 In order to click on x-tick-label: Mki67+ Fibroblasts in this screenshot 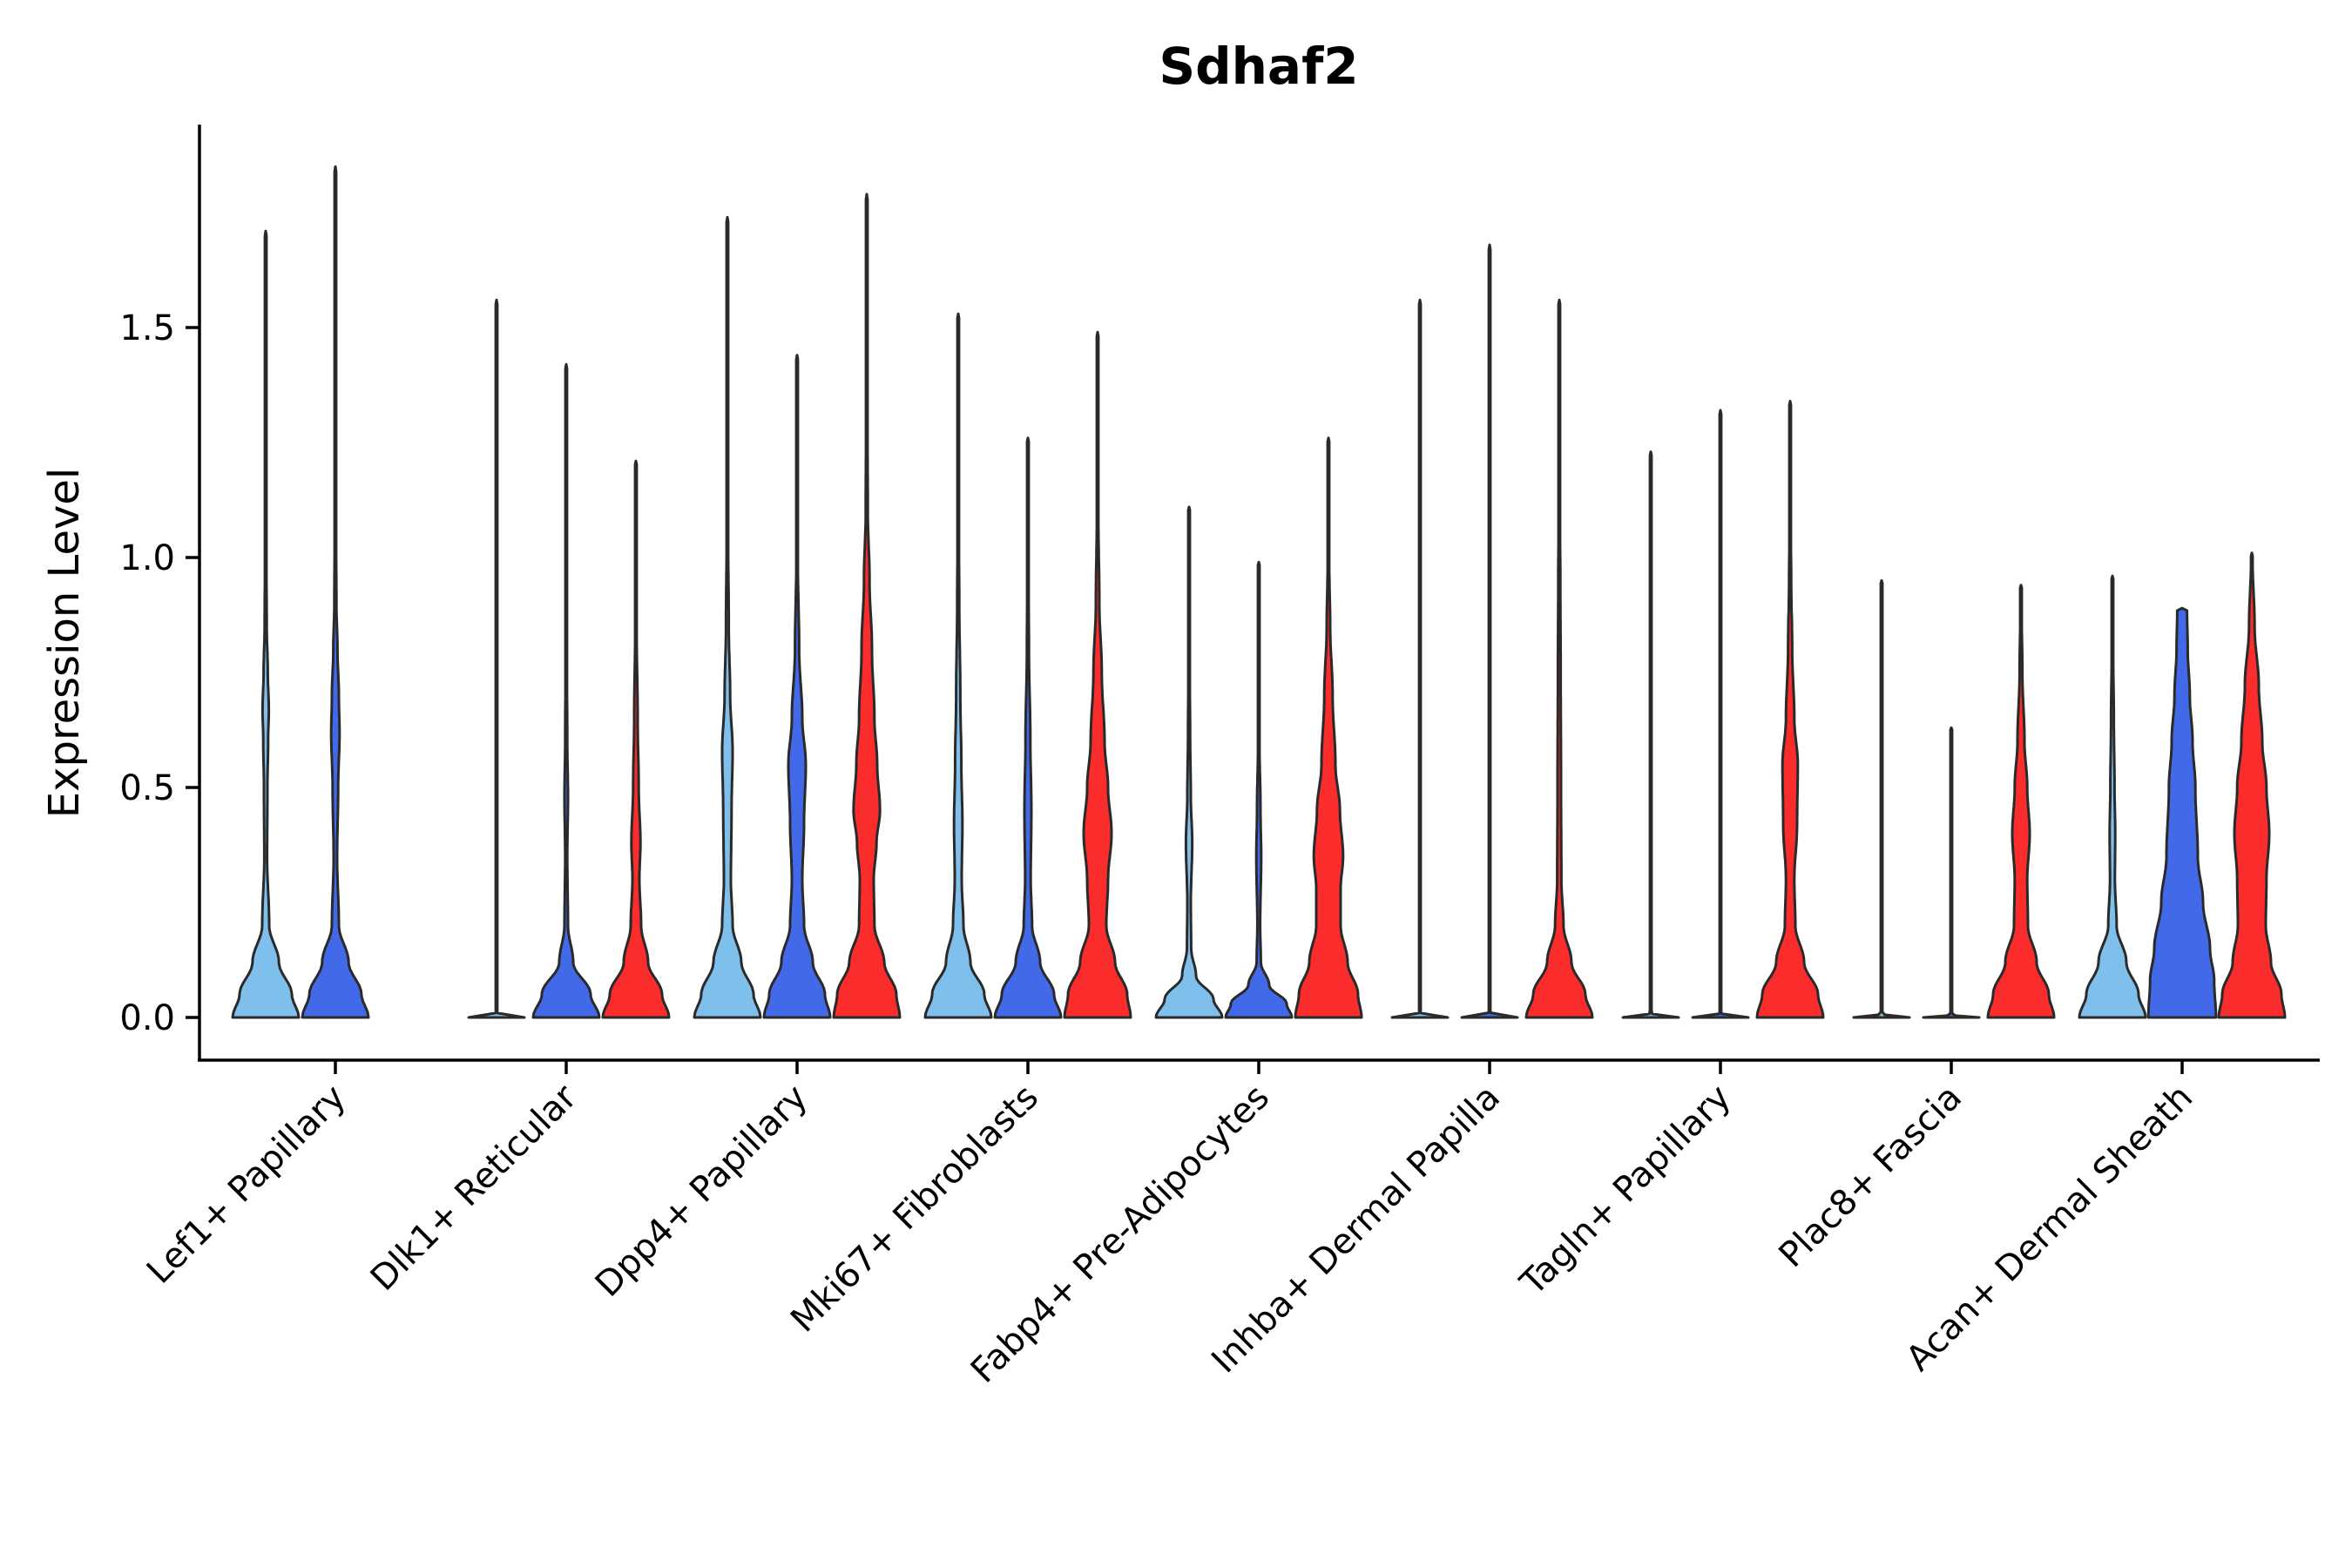, I will do `click(915, 1209)`.